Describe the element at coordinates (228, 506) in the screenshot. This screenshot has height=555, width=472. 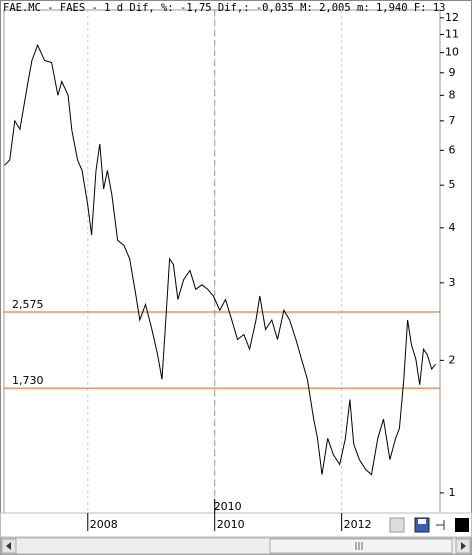
I see `crosshair-label: 2010` at that location.